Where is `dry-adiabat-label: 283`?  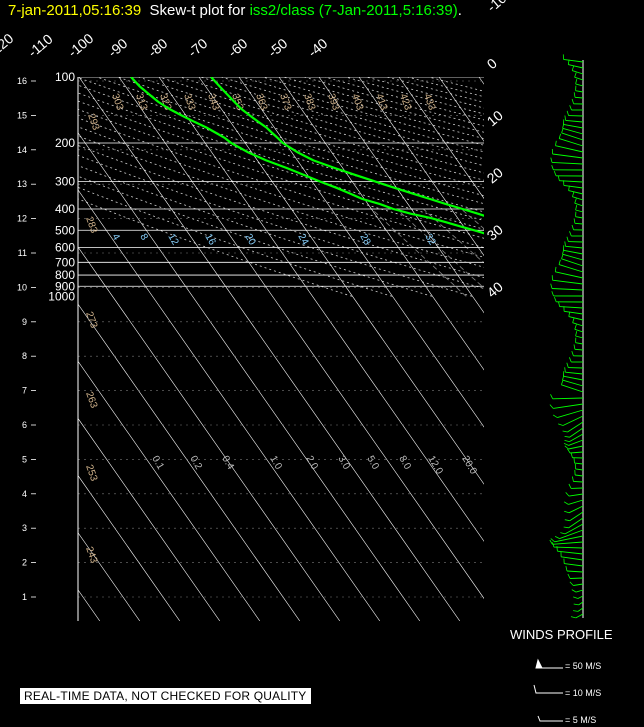 dry-adiabat-label: 283 is located at coordinates (91, 225).